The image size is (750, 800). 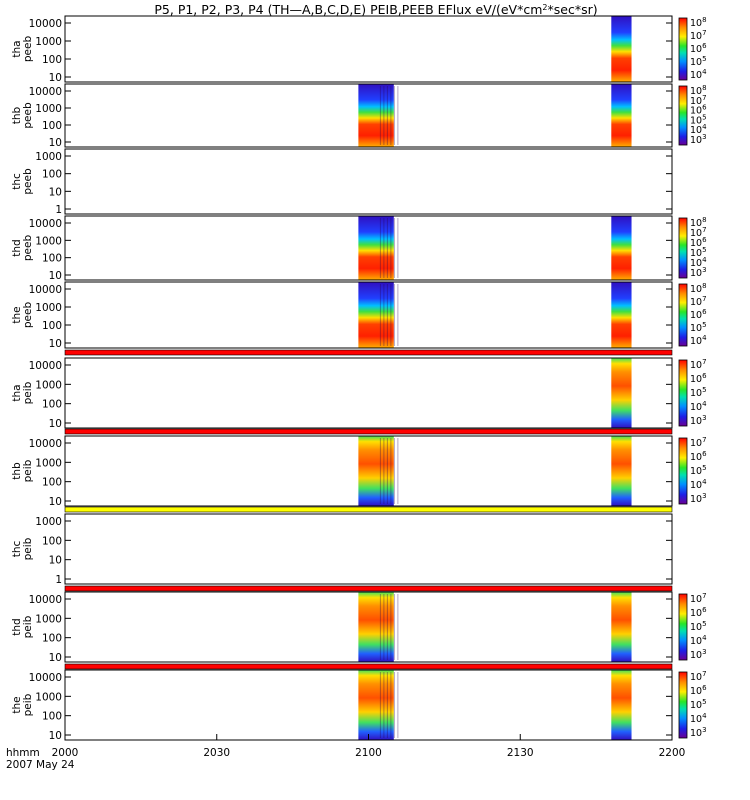 I want to click on y-axis-label: thapeeb, so click(x=22, y=49).